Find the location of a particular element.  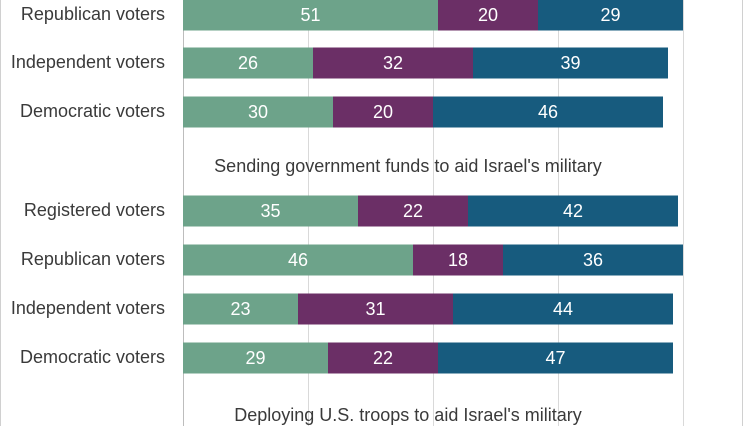

data-label: 18 is located at coordinates (458, 260).